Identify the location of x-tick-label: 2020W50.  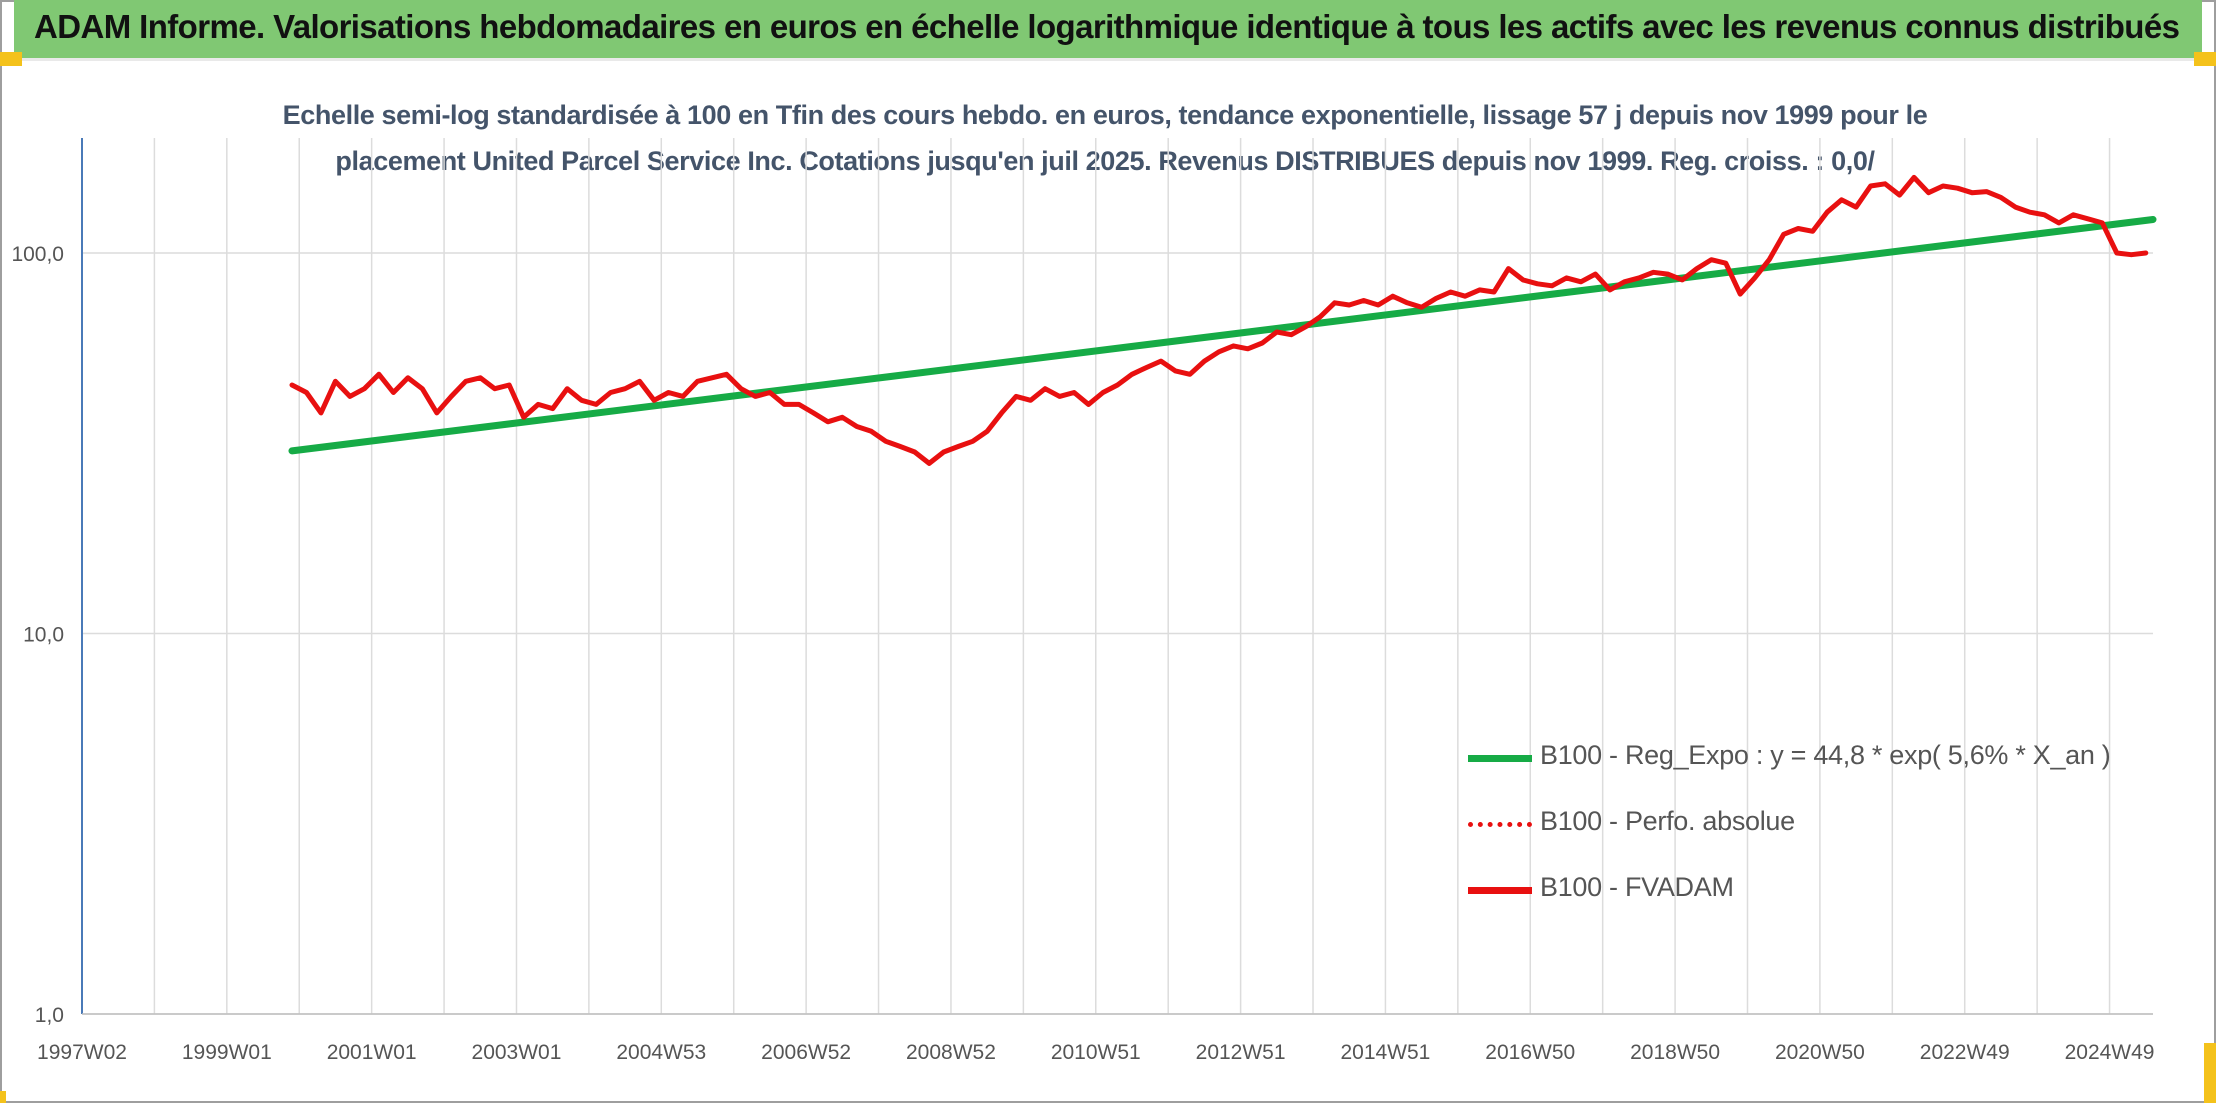
(1820, 1052).